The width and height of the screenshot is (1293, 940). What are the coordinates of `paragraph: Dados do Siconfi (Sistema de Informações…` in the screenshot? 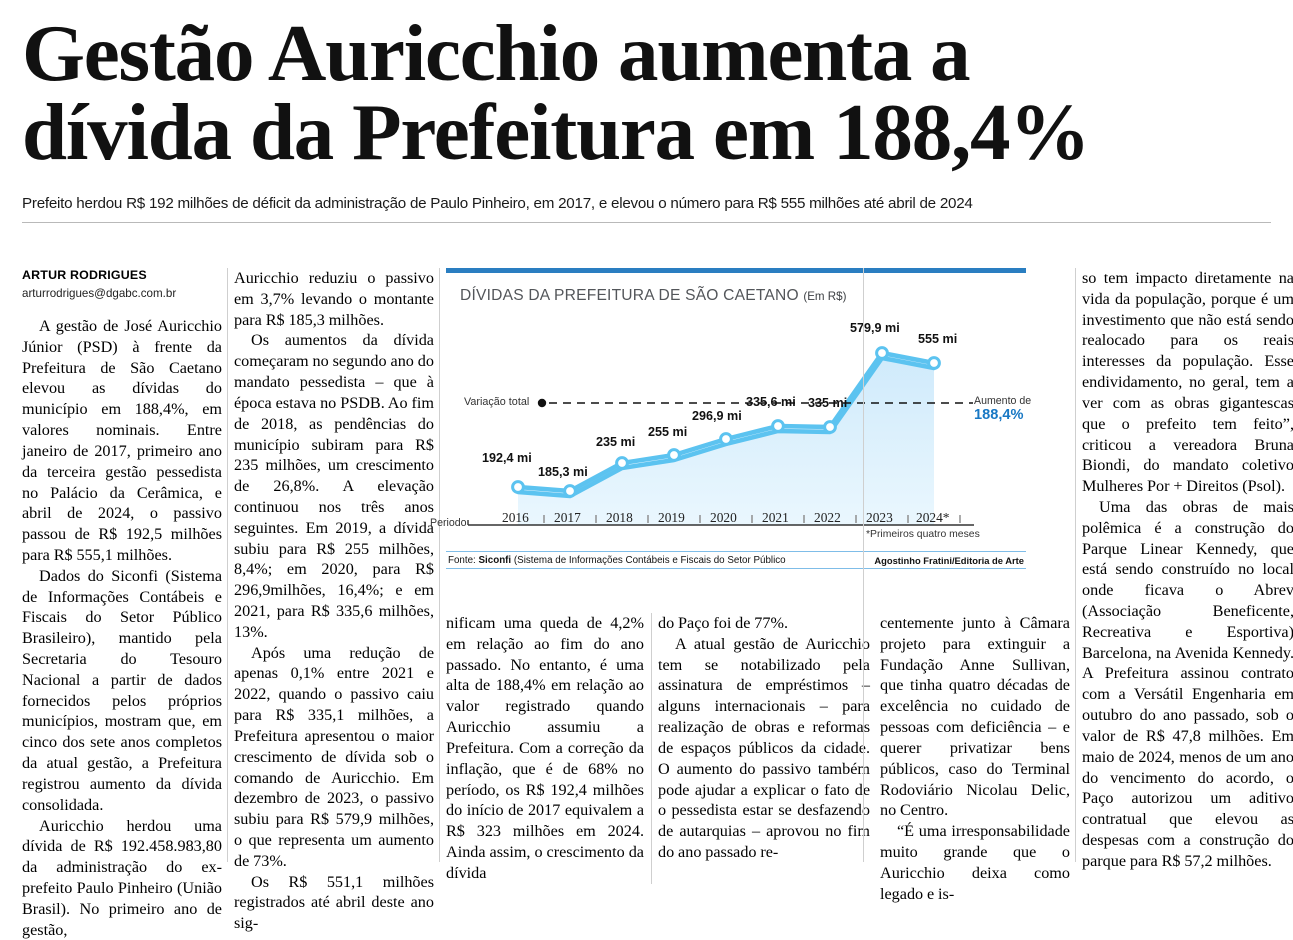 It's located at (122, 691).